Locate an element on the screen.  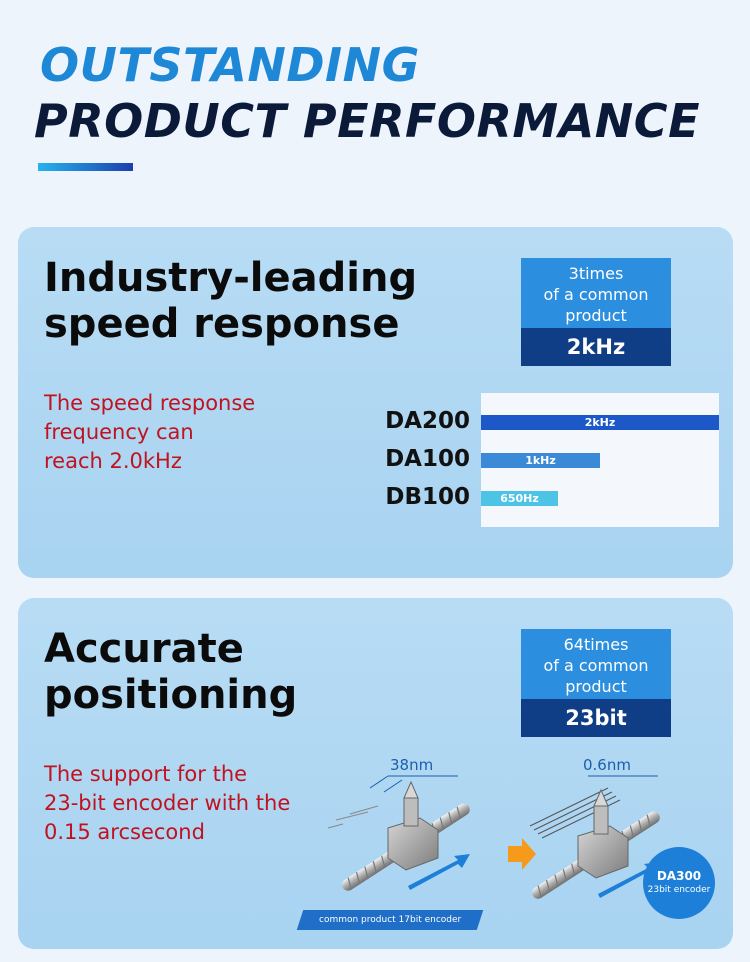
positioning-heading: Accurate positioning is located at coordinates (170, 672).